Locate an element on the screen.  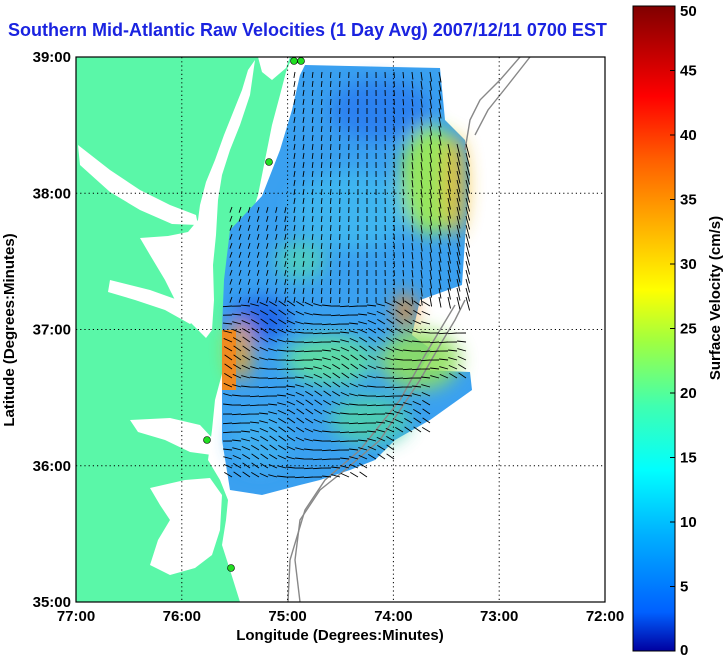
pamlico-sound is located at coordinates (186, 526).